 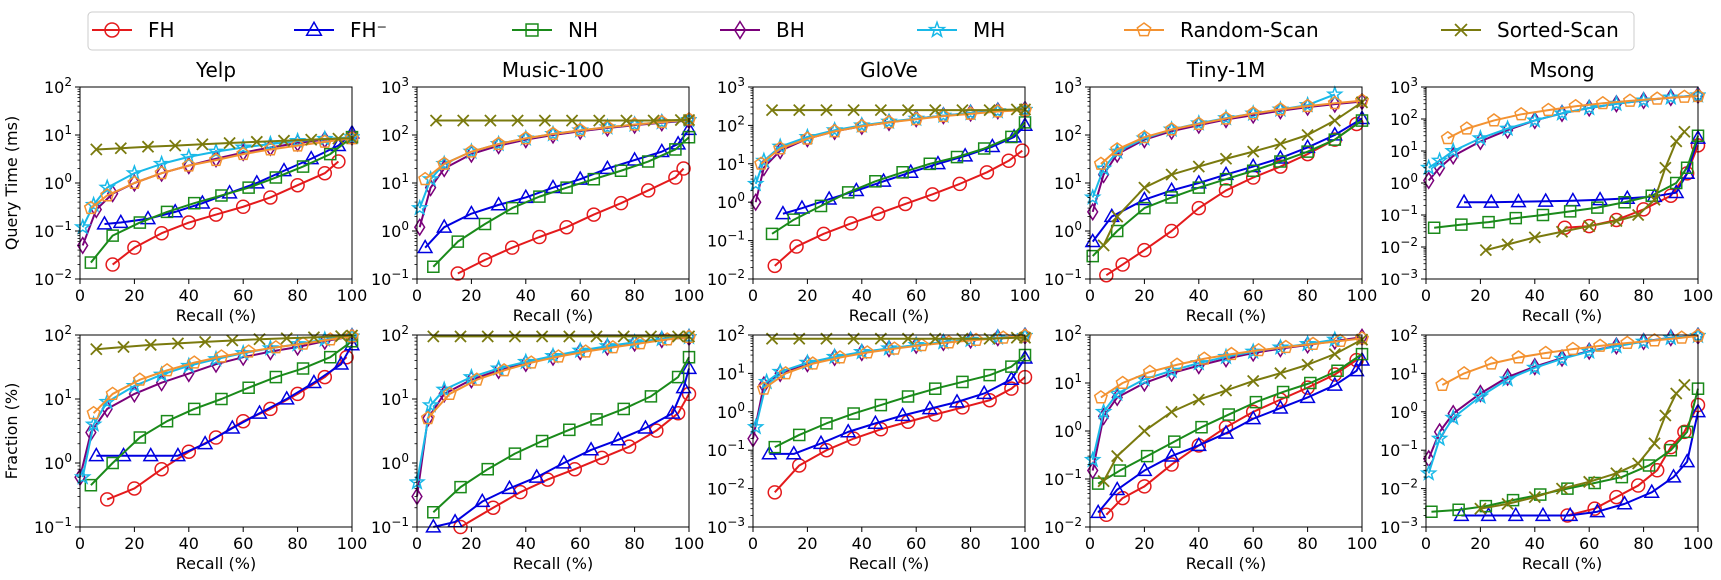 What do you see at coordinates (1253, 543) in the screenshot?
I see `x-tick-label: 60` at bounding box center [1253, 543].